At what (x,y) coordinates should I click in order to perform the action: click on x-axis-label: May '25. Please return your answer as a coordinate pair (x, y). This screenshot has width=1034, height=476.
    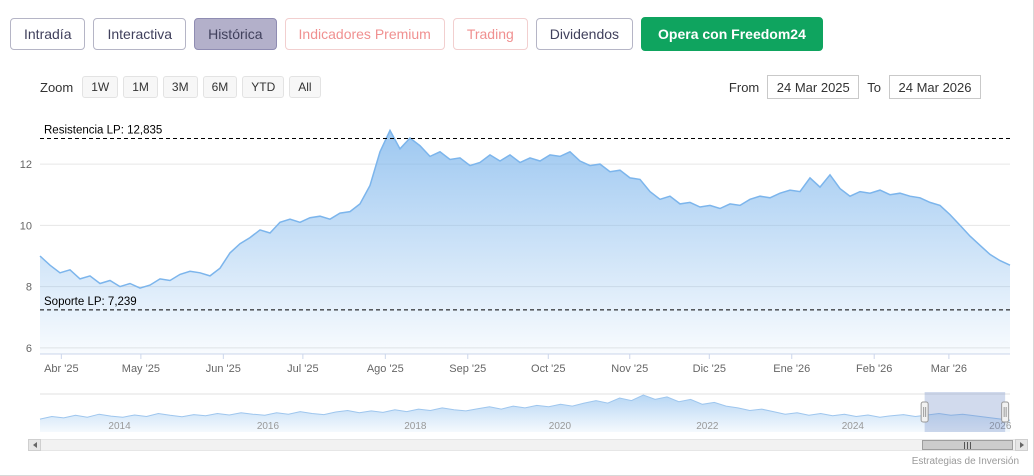
    Looking at the image, I should click on (141, 369).